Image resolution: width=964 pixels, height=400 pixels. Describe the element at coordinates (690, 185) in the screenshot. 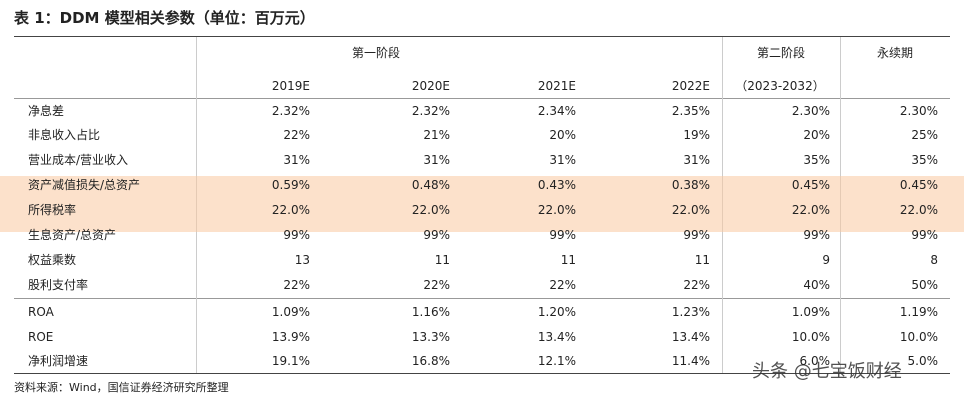

I see `cell: 0.38%` at that location.